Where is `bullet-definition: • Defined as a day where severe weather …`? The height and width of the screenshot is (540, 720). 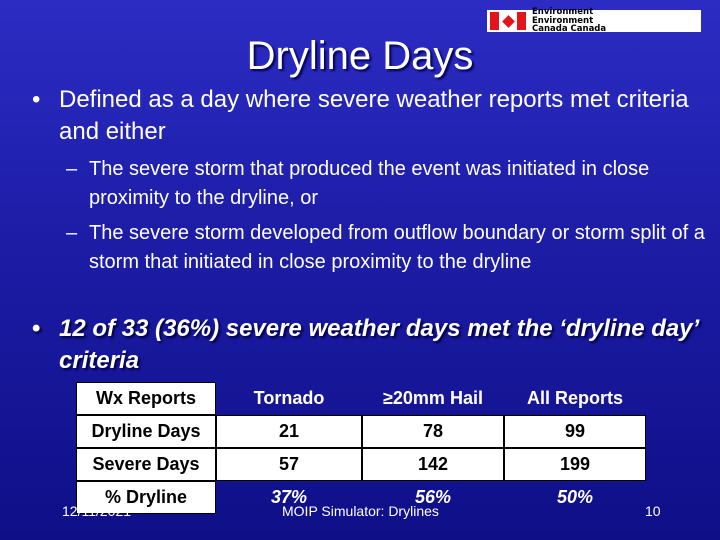
bullet-definition: • Defined as a day where severe weather … is located at coordinates (372, 116).